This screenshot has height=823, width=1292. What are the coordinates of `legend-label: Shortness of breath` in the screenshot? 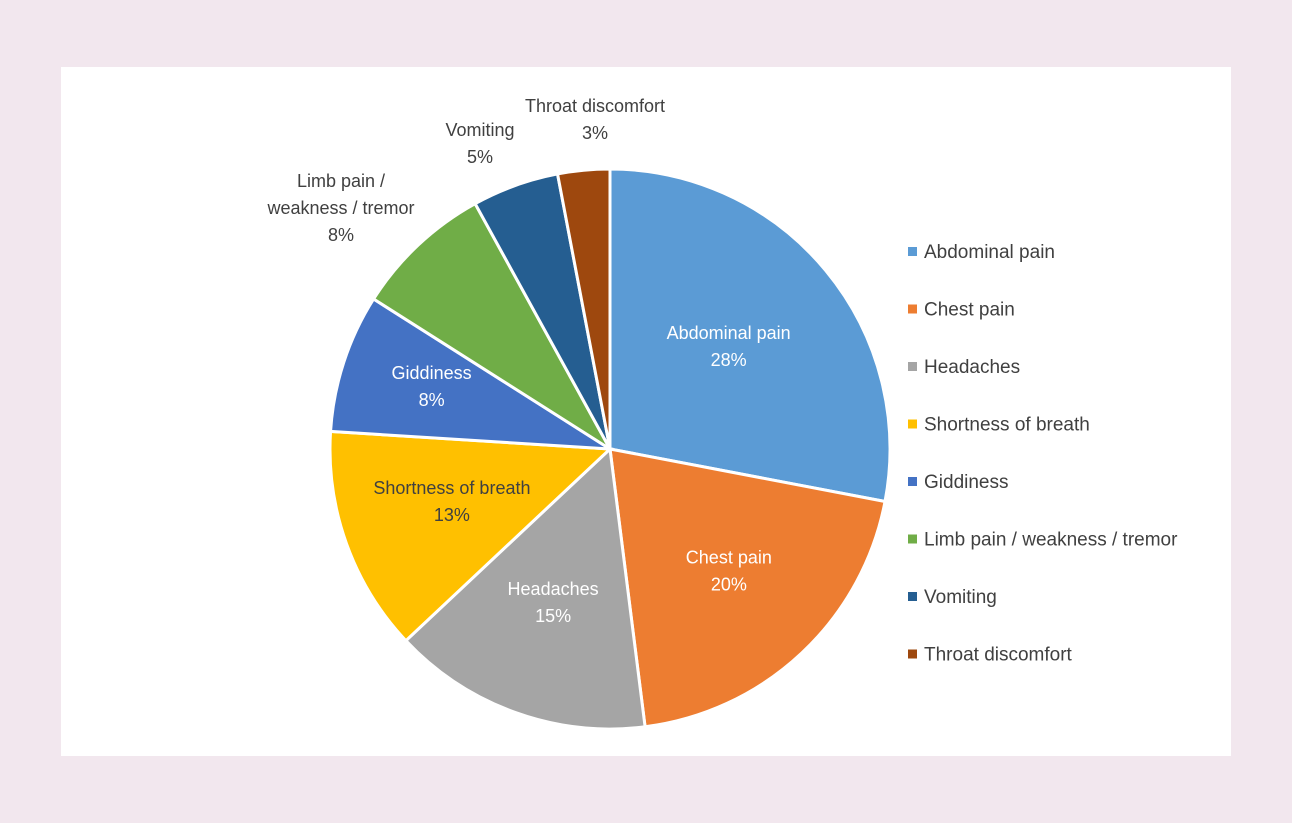 It's located at (1007, 425).